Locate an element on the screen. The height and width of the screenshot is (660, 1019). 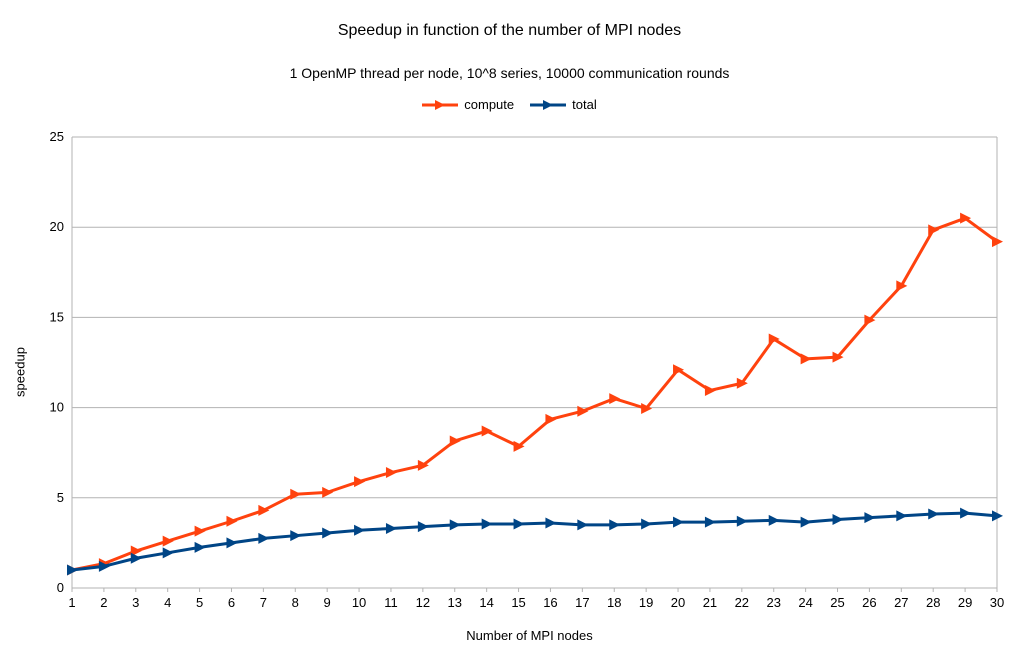
x-tick-label: 13 is located at coordinates (455, 602).